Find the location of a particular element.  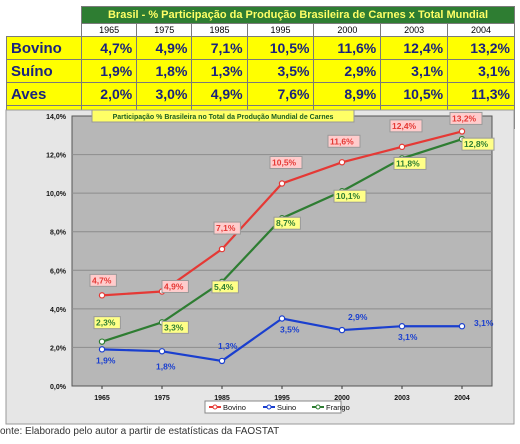

data-label: 3,5% is located at coordinates (290, 330).